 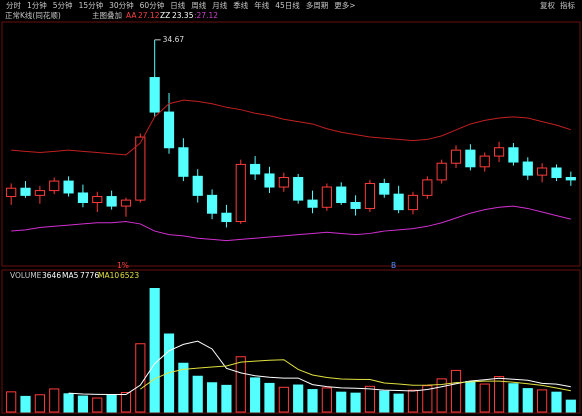 I want to click on toolbar-item: 更多>, so click(x=344, y=5).